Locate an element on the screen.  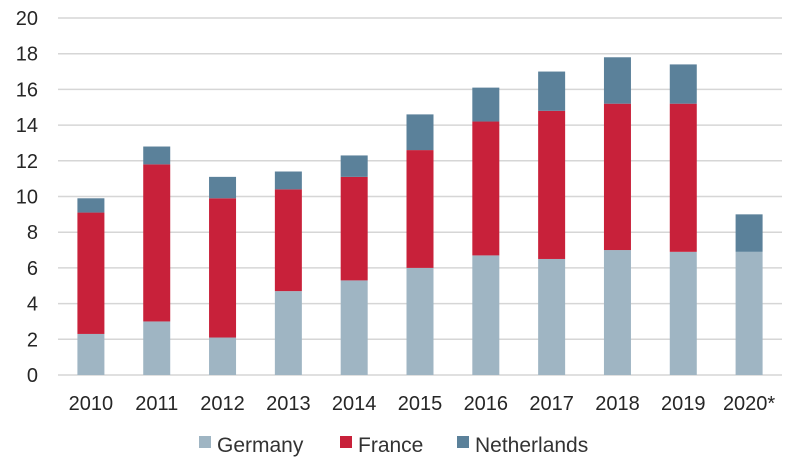
x-tick-label: 2011 is located at coordinates (156, 404).